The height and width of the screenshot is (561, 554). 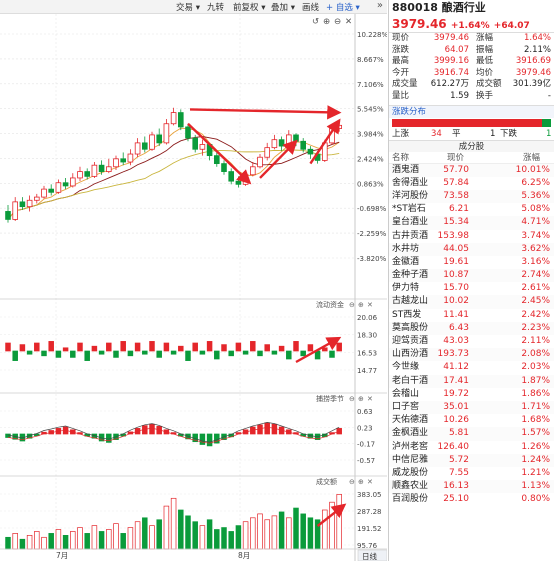 I want to click on stock-price: 57.70, so click(x=456, y=169).